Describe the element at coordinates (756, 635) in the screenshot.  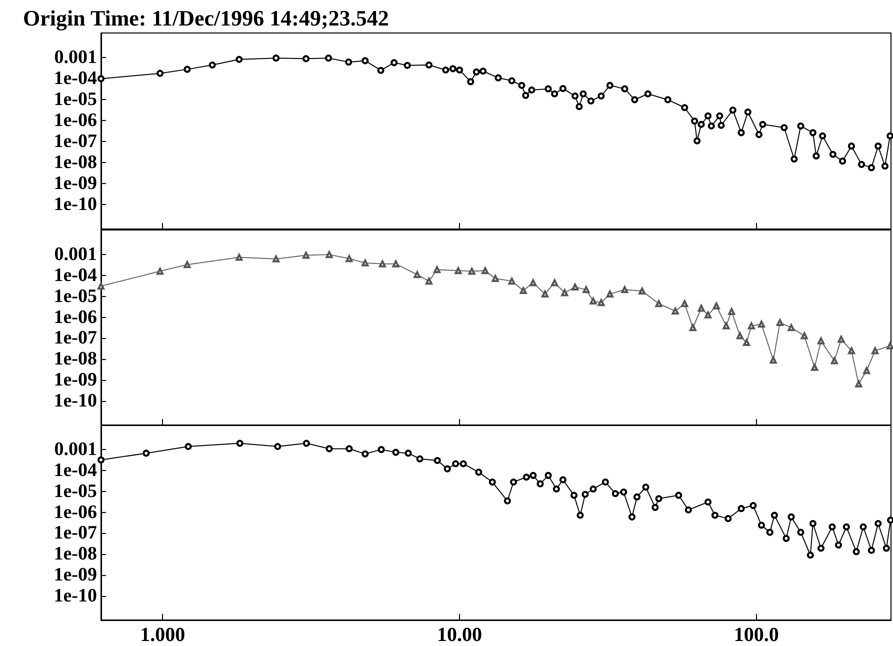
I see `x-tick-label: 100.0` at that location.